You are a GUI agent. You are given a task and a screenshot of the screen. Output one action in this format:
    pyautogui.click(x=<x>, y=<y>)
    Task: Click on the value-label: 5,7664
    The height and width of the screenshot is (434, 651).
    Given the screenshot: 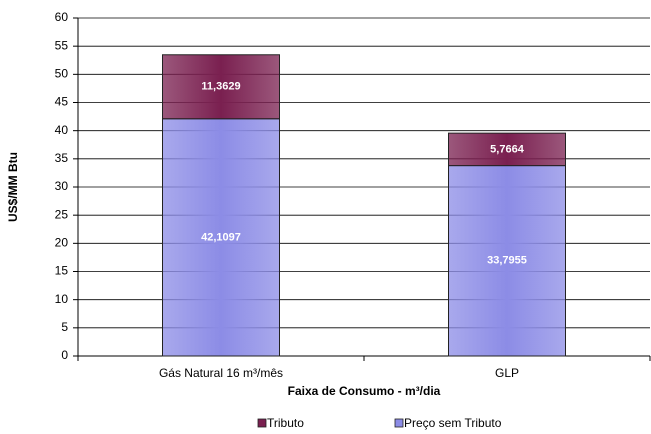 What is the action you would take?
    pyautogui.click(x=507, y=149)
    